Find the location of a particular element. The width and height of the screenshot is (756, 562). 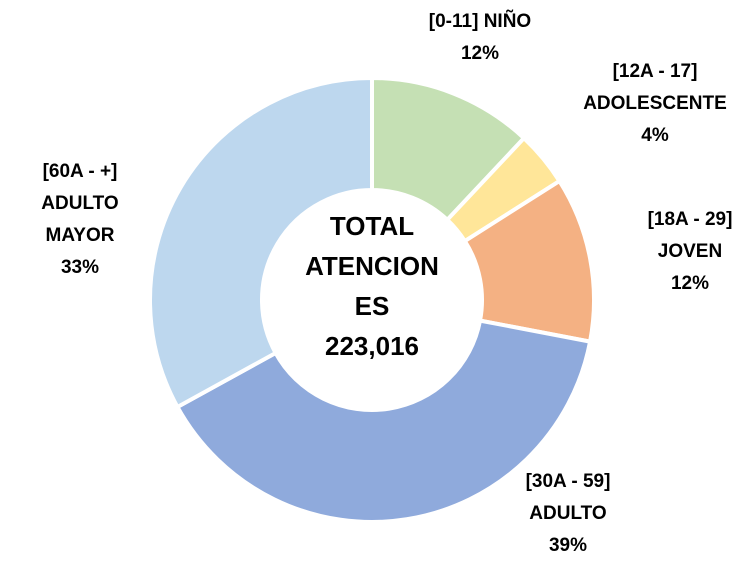

slice-value-label: 33% is located at coordinates (80, 267).